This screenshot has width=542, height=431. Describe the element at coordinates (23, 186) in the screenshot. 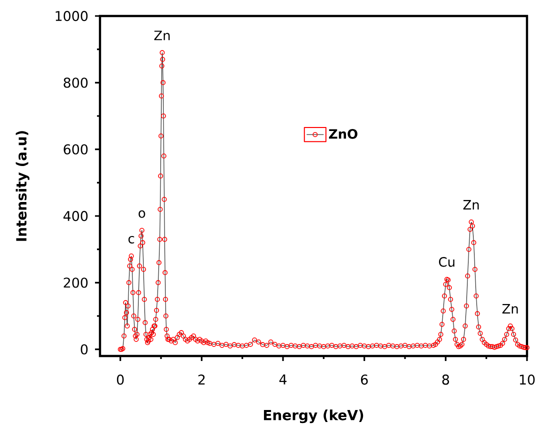

I see `y-axis-title: Intensity (a.u)` at that location.